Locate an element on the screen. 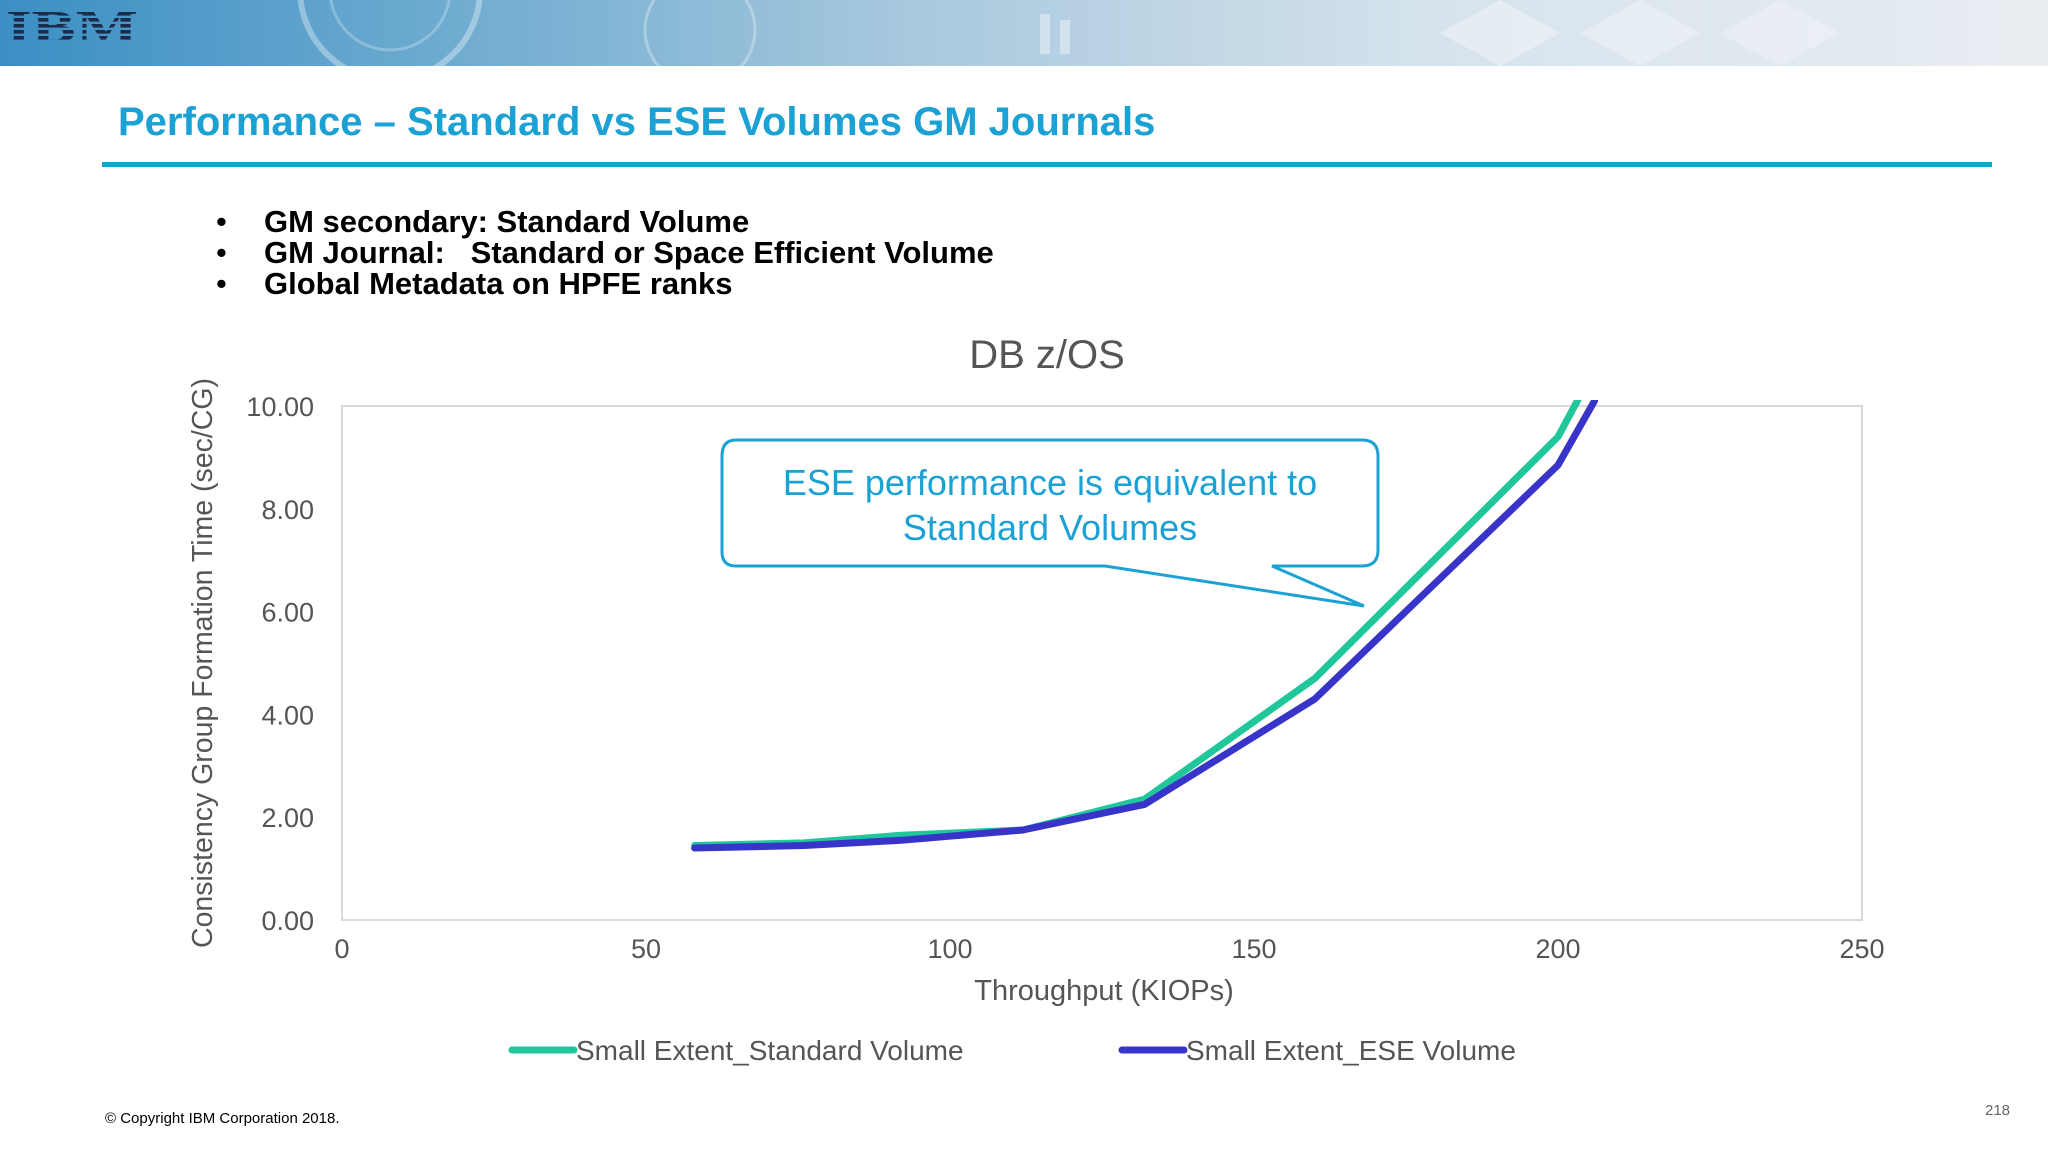  chart-title: DB z/OS is located at coordinates (1047, 355).